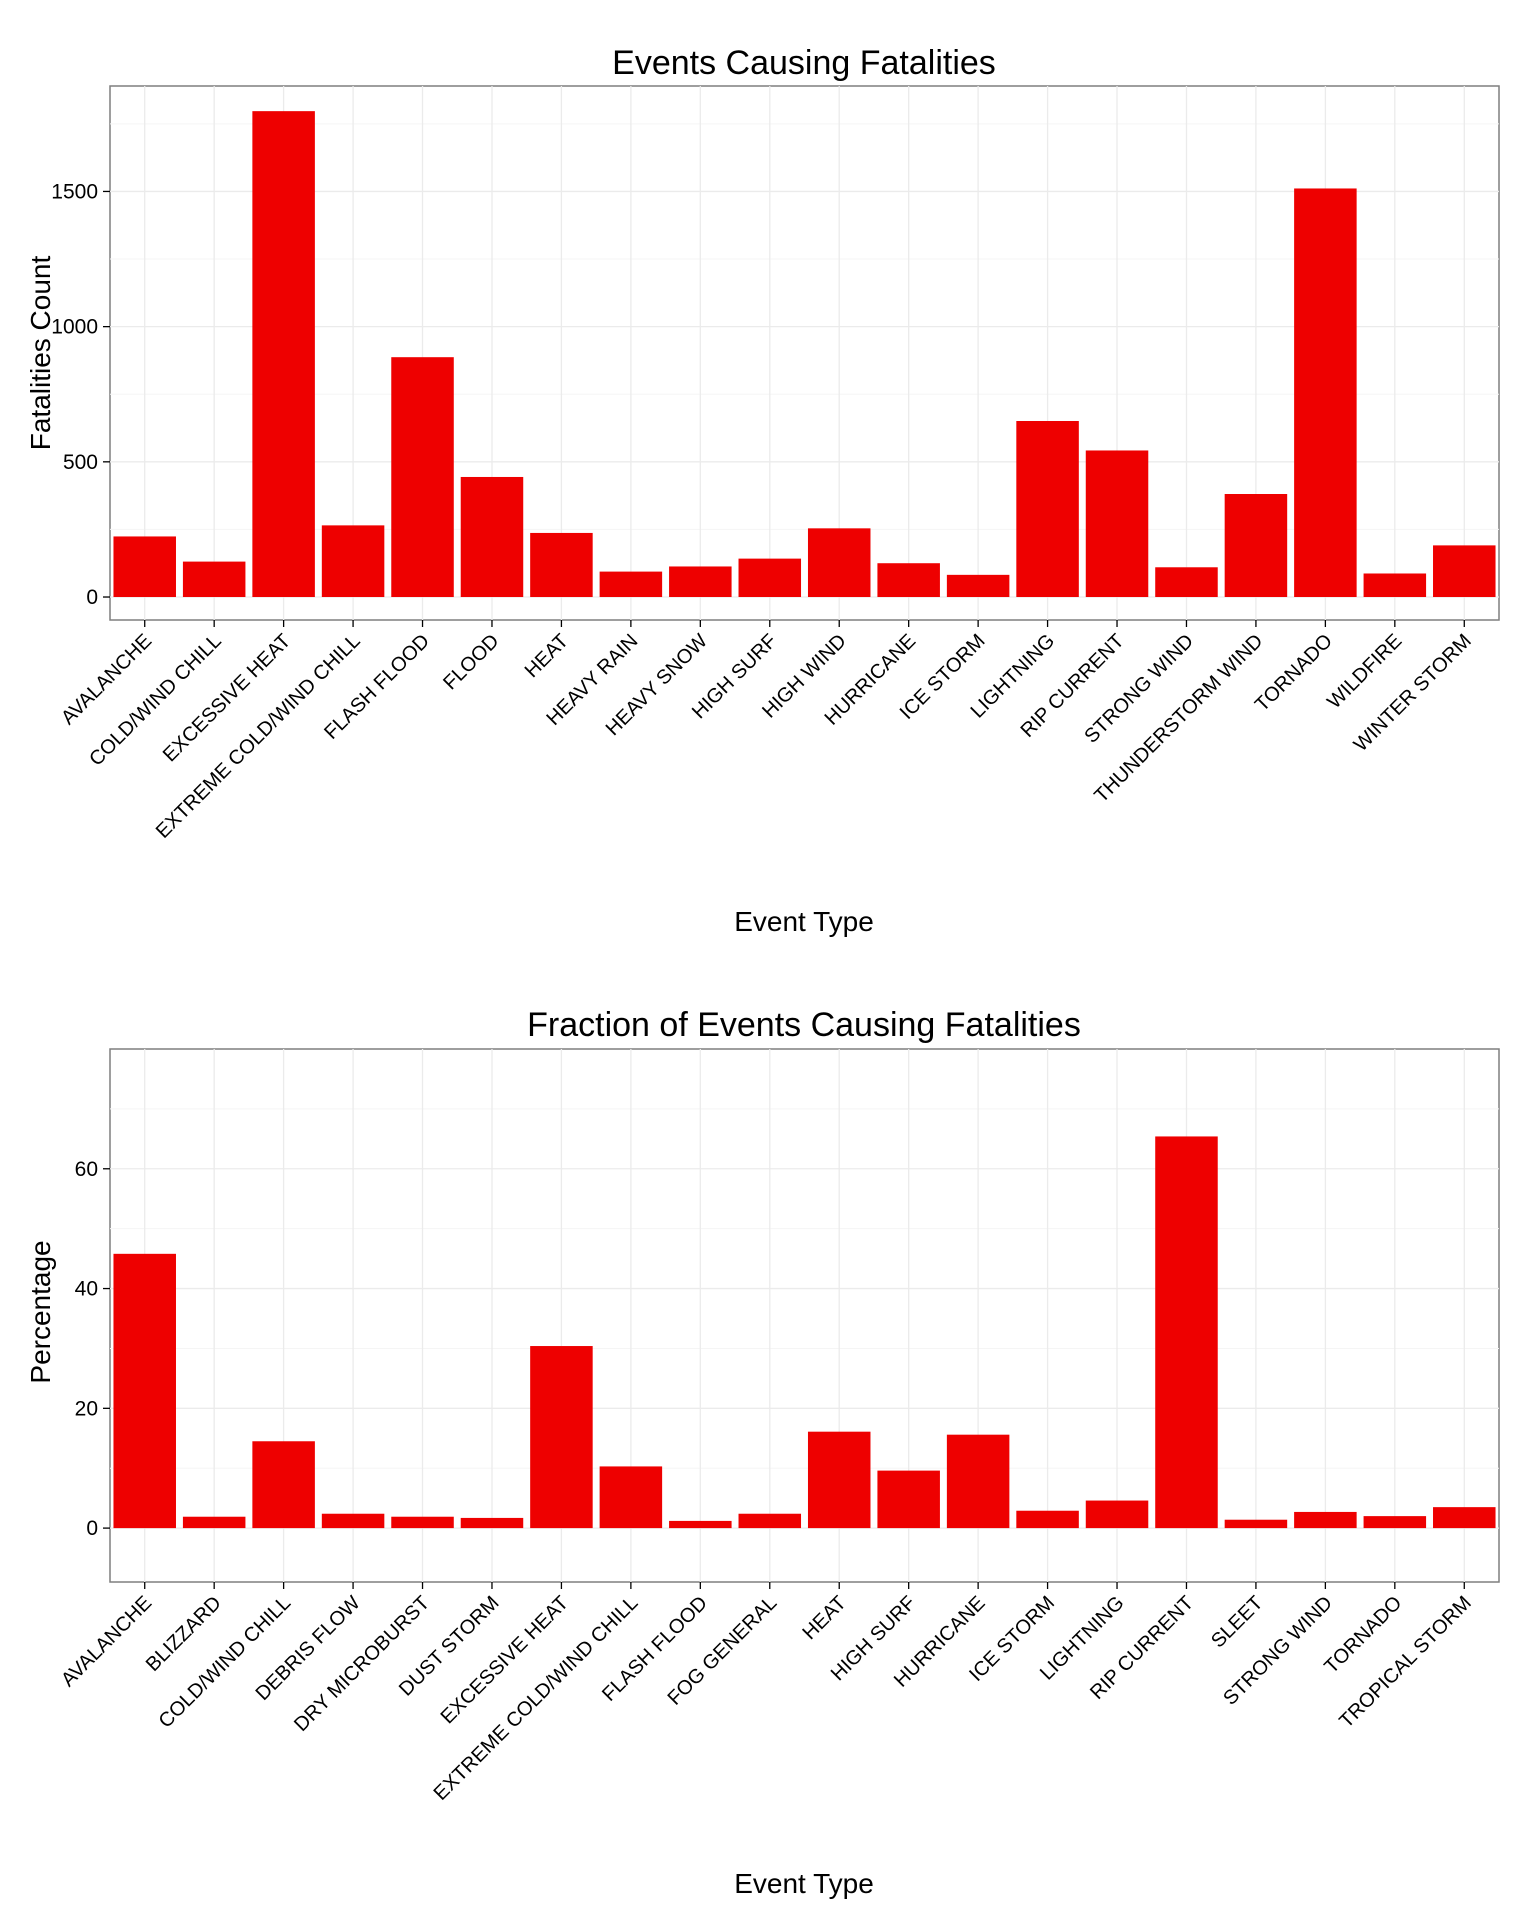  Describe the element at coordinates (1237, 1622) in the screenshot. I see `x-tick-label: SLEET` at that location.